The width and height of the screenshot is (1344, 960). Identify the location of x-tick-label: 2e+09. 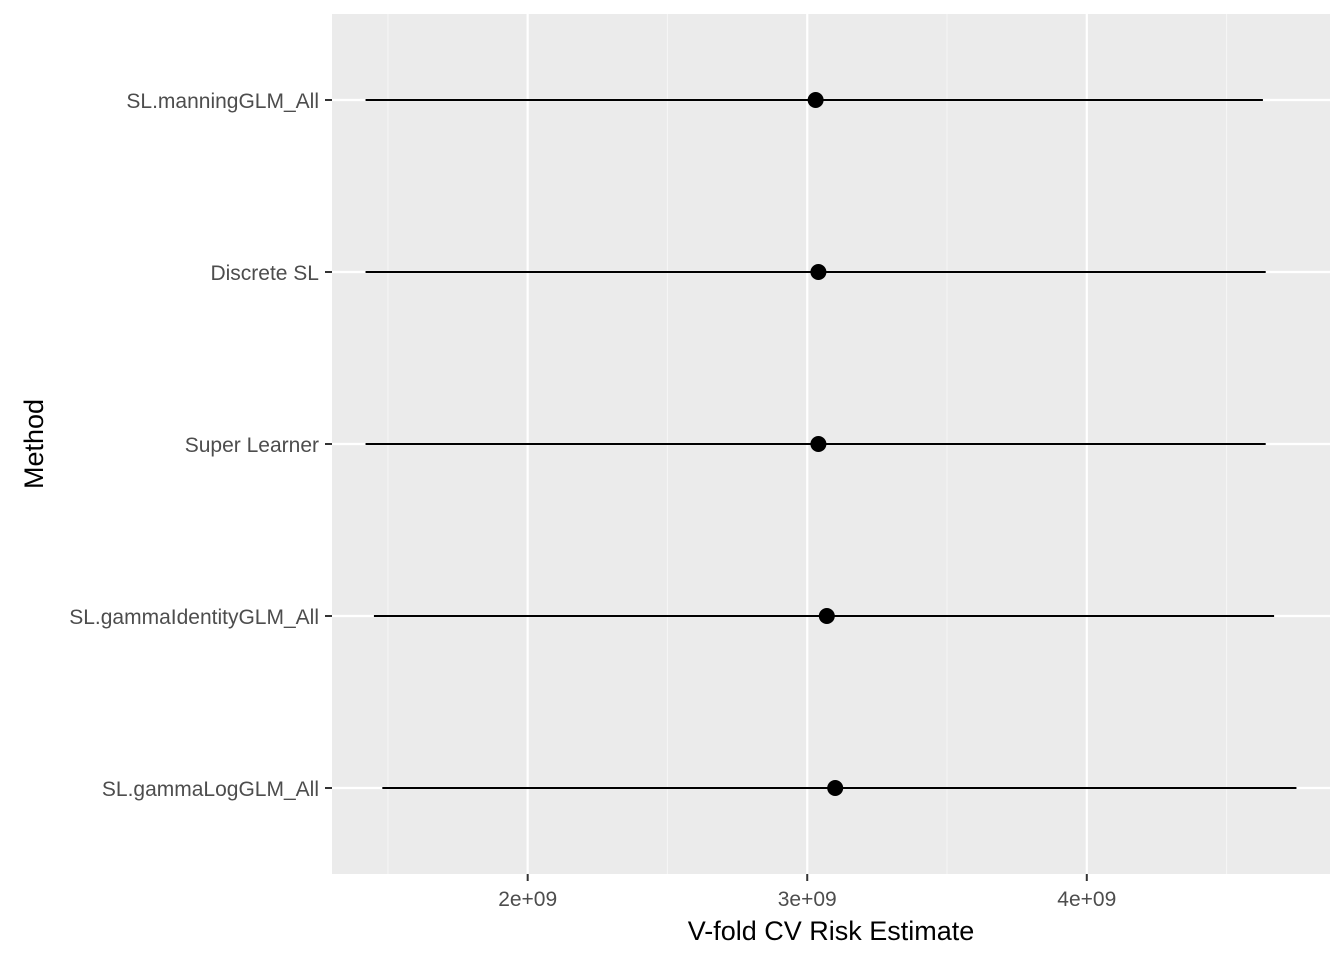
(527, 899).